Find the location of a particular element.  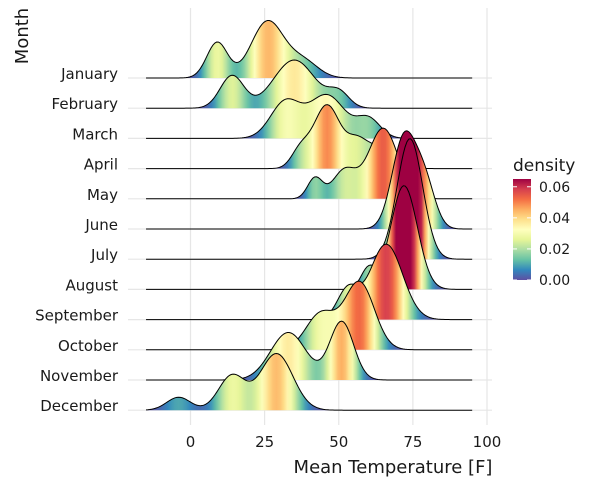

ridge-outline-october is located at coordinates (309, 315).